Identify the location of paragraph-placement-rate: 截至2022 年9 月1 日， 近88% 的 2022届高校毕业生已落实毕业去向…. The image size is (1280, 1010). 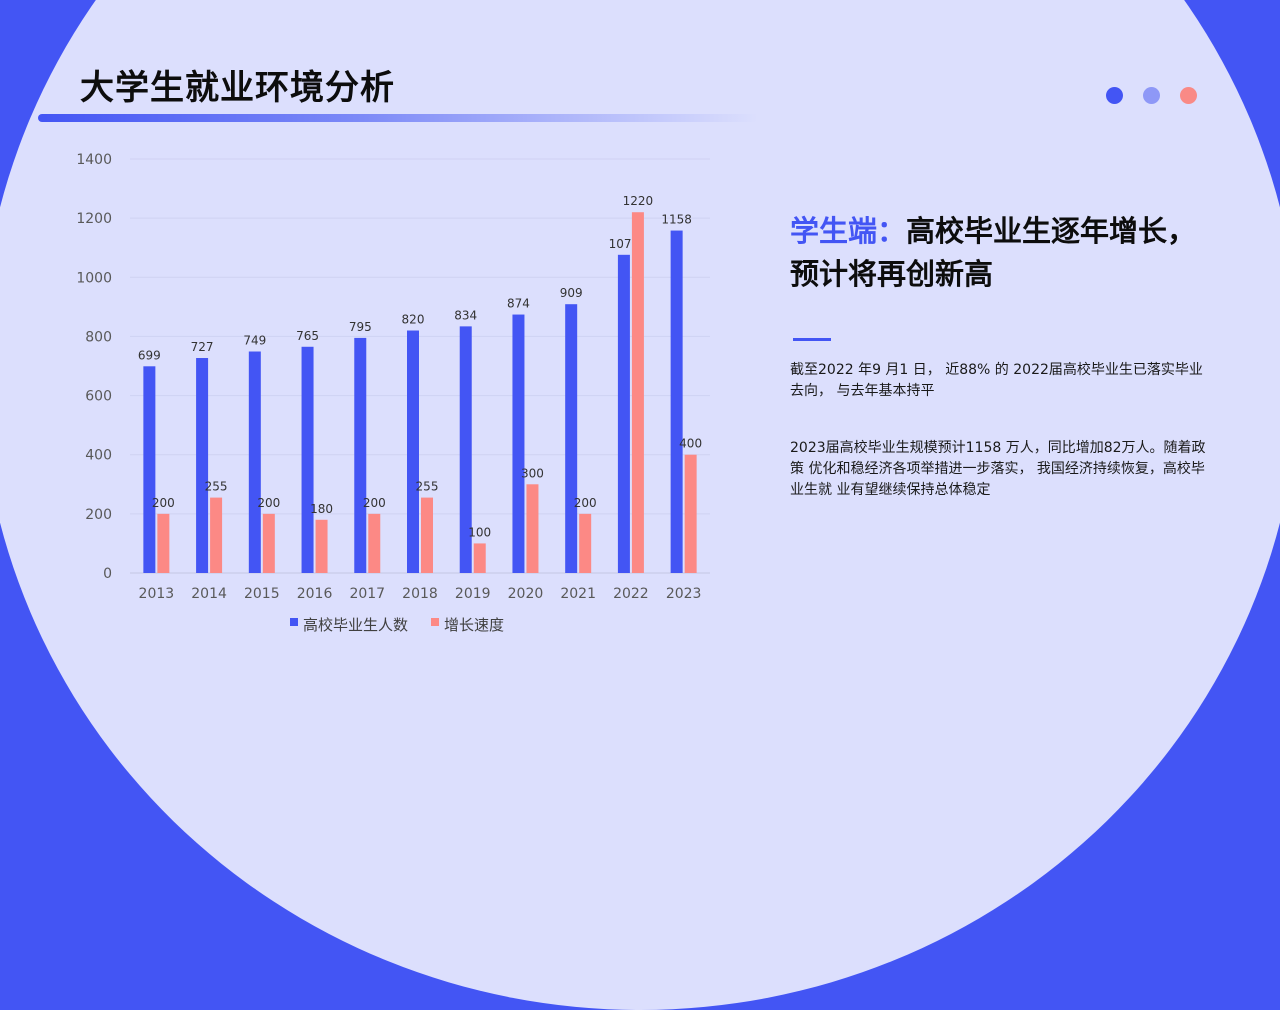
(996, 380).